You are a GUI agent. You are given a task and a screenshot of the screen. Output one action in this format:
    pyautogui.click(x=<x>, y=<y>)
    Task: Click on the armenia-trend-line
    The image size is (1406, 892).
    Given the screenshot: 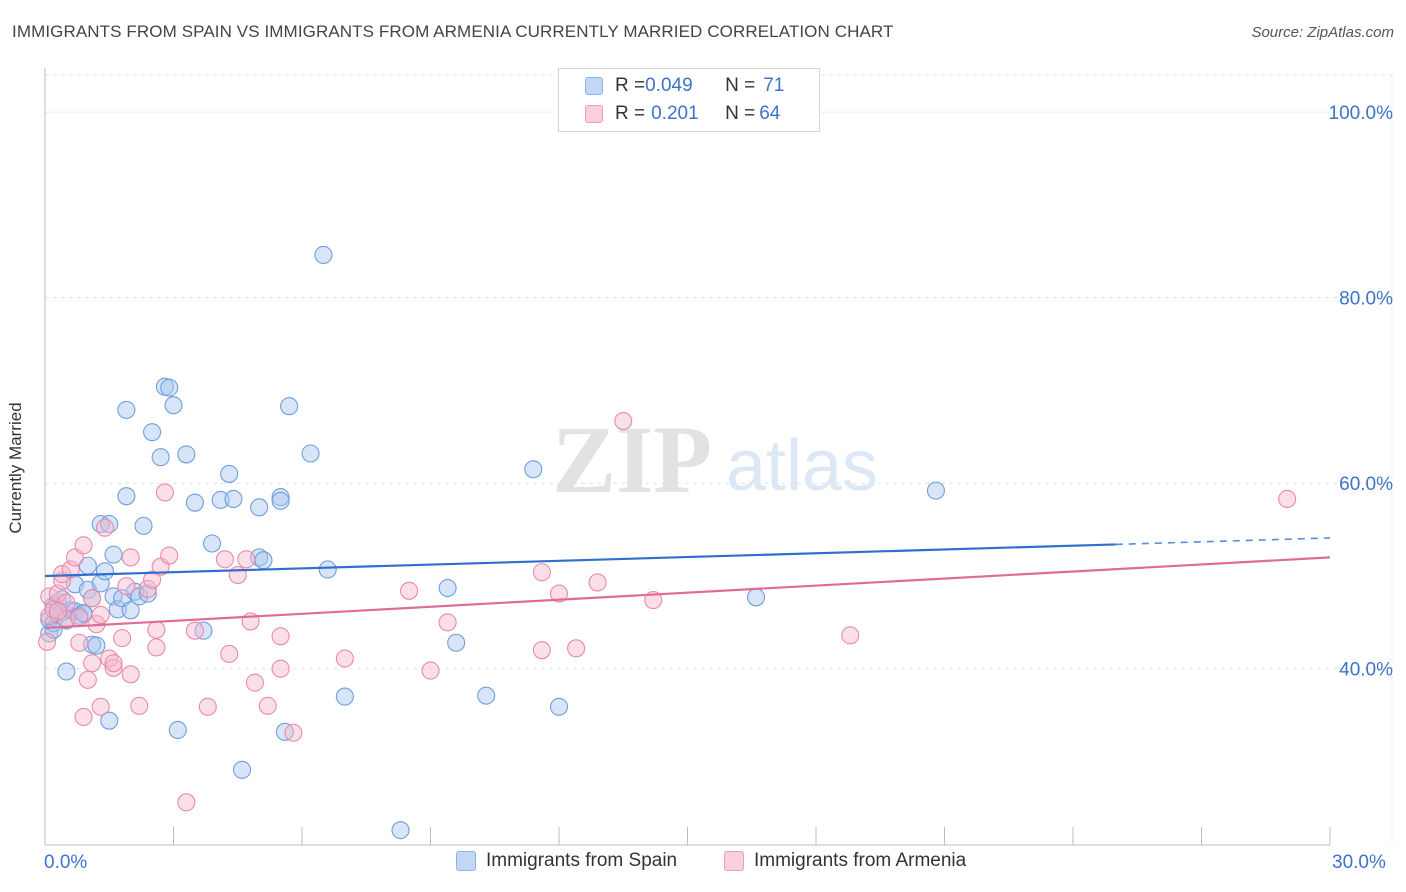 What is the action you would take?
    pyautogui.click(x=687, y=593)
    